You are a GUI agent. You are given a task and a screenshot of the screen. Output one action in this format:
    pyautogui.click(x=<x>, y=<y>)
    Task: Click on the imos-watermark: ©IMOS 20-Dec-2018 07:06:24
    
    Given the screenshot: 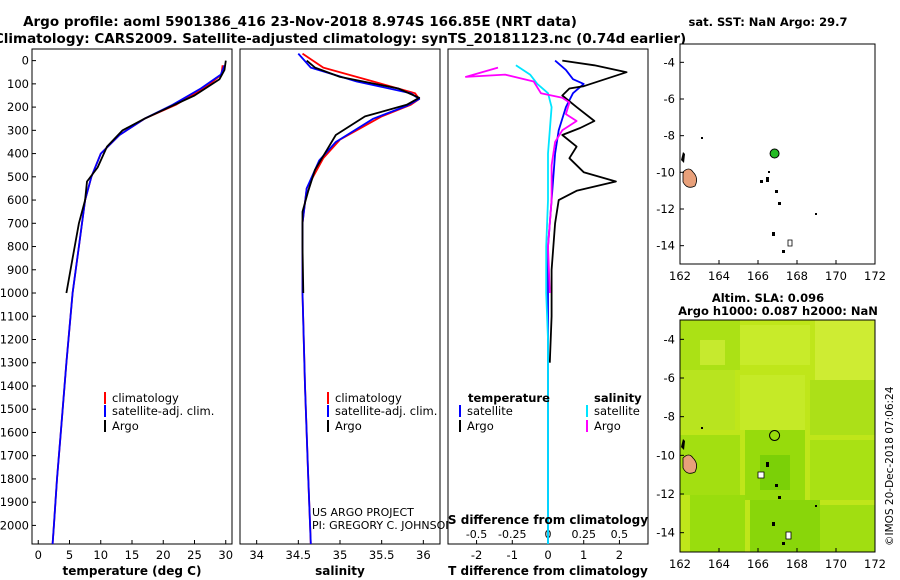 What is the action you would take?
    pyautogui.click(x=890, y=466)
    